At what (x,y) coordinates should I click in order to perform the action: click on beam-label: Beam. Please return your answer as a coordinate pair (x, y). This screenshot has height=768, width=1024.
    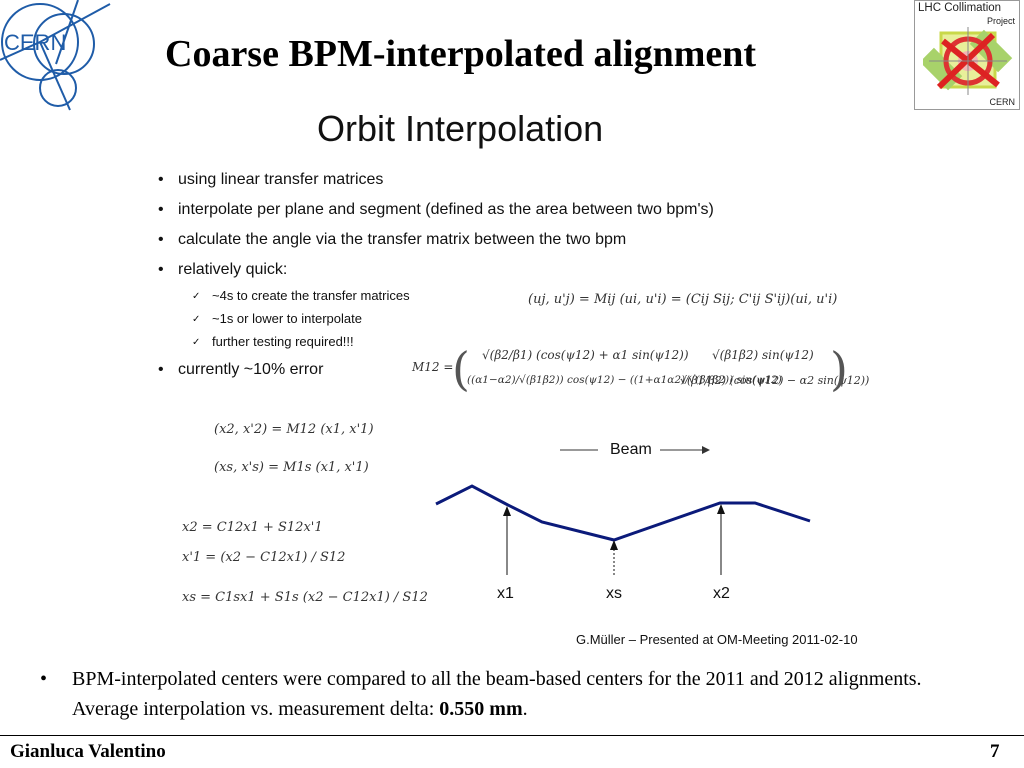
    Looking at the image, I should click on (631, 449).